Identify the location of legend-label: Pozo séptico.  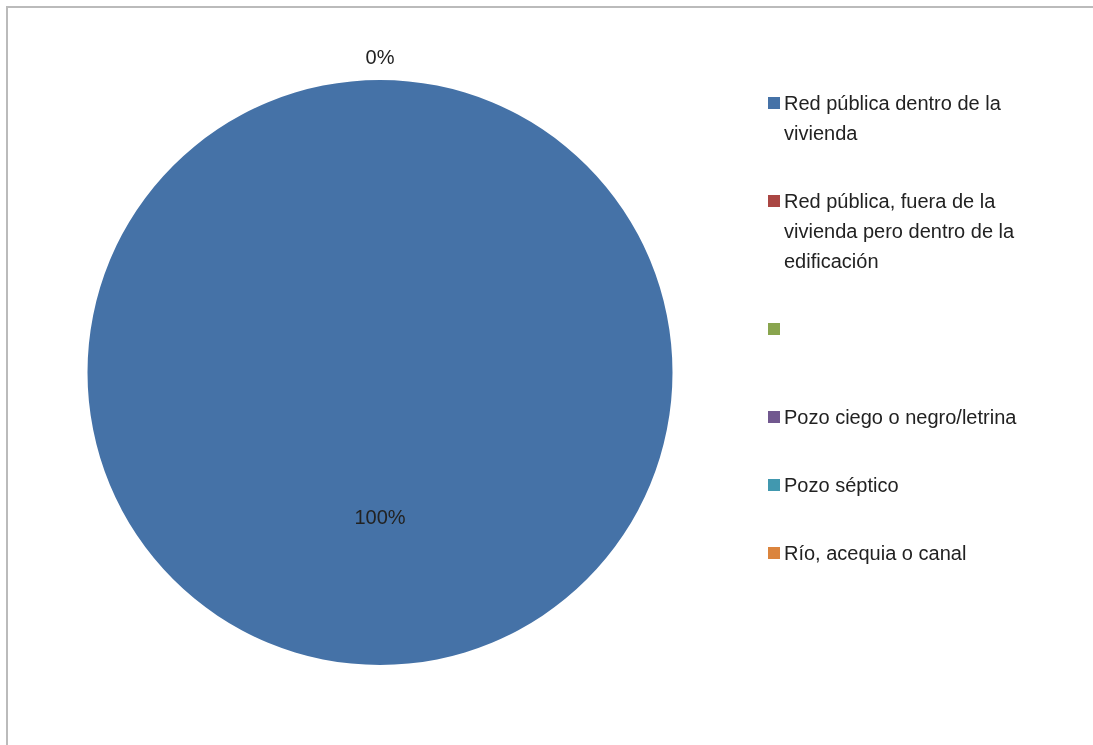
(841, 485).